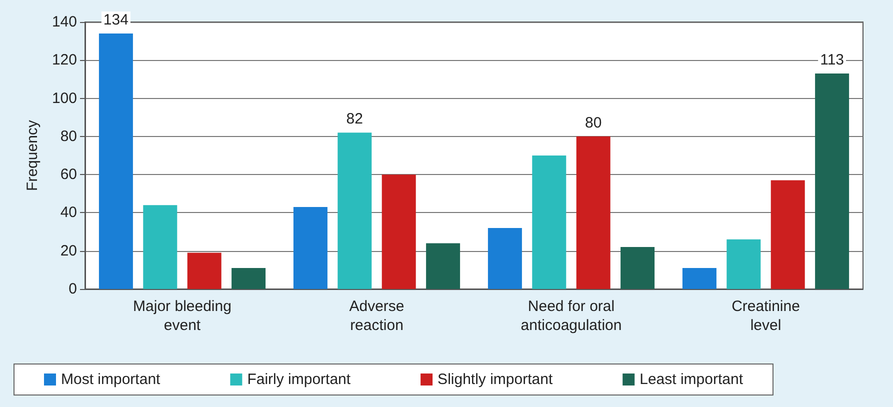 The height and width of the screenshot is (407, 893). What do you see at coordinates (115, 19) in the screenshot?
I see `data-label: 134` at bounding box center [115, 19].